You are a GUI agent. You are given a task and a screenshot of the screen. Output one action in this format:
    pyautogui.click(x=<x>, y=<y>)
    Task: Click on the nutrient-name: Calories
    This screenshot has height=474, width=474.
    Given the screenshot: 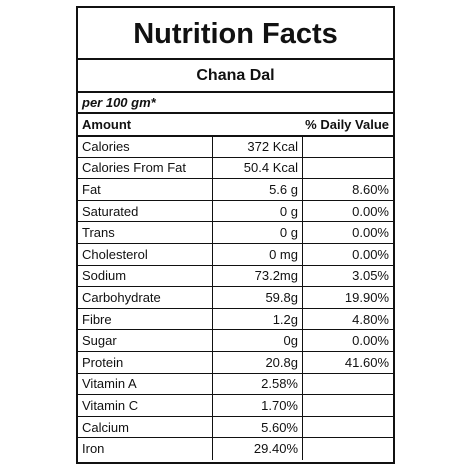 What is the action you would take?
    pyautogui.click(x=145, y=146)
    